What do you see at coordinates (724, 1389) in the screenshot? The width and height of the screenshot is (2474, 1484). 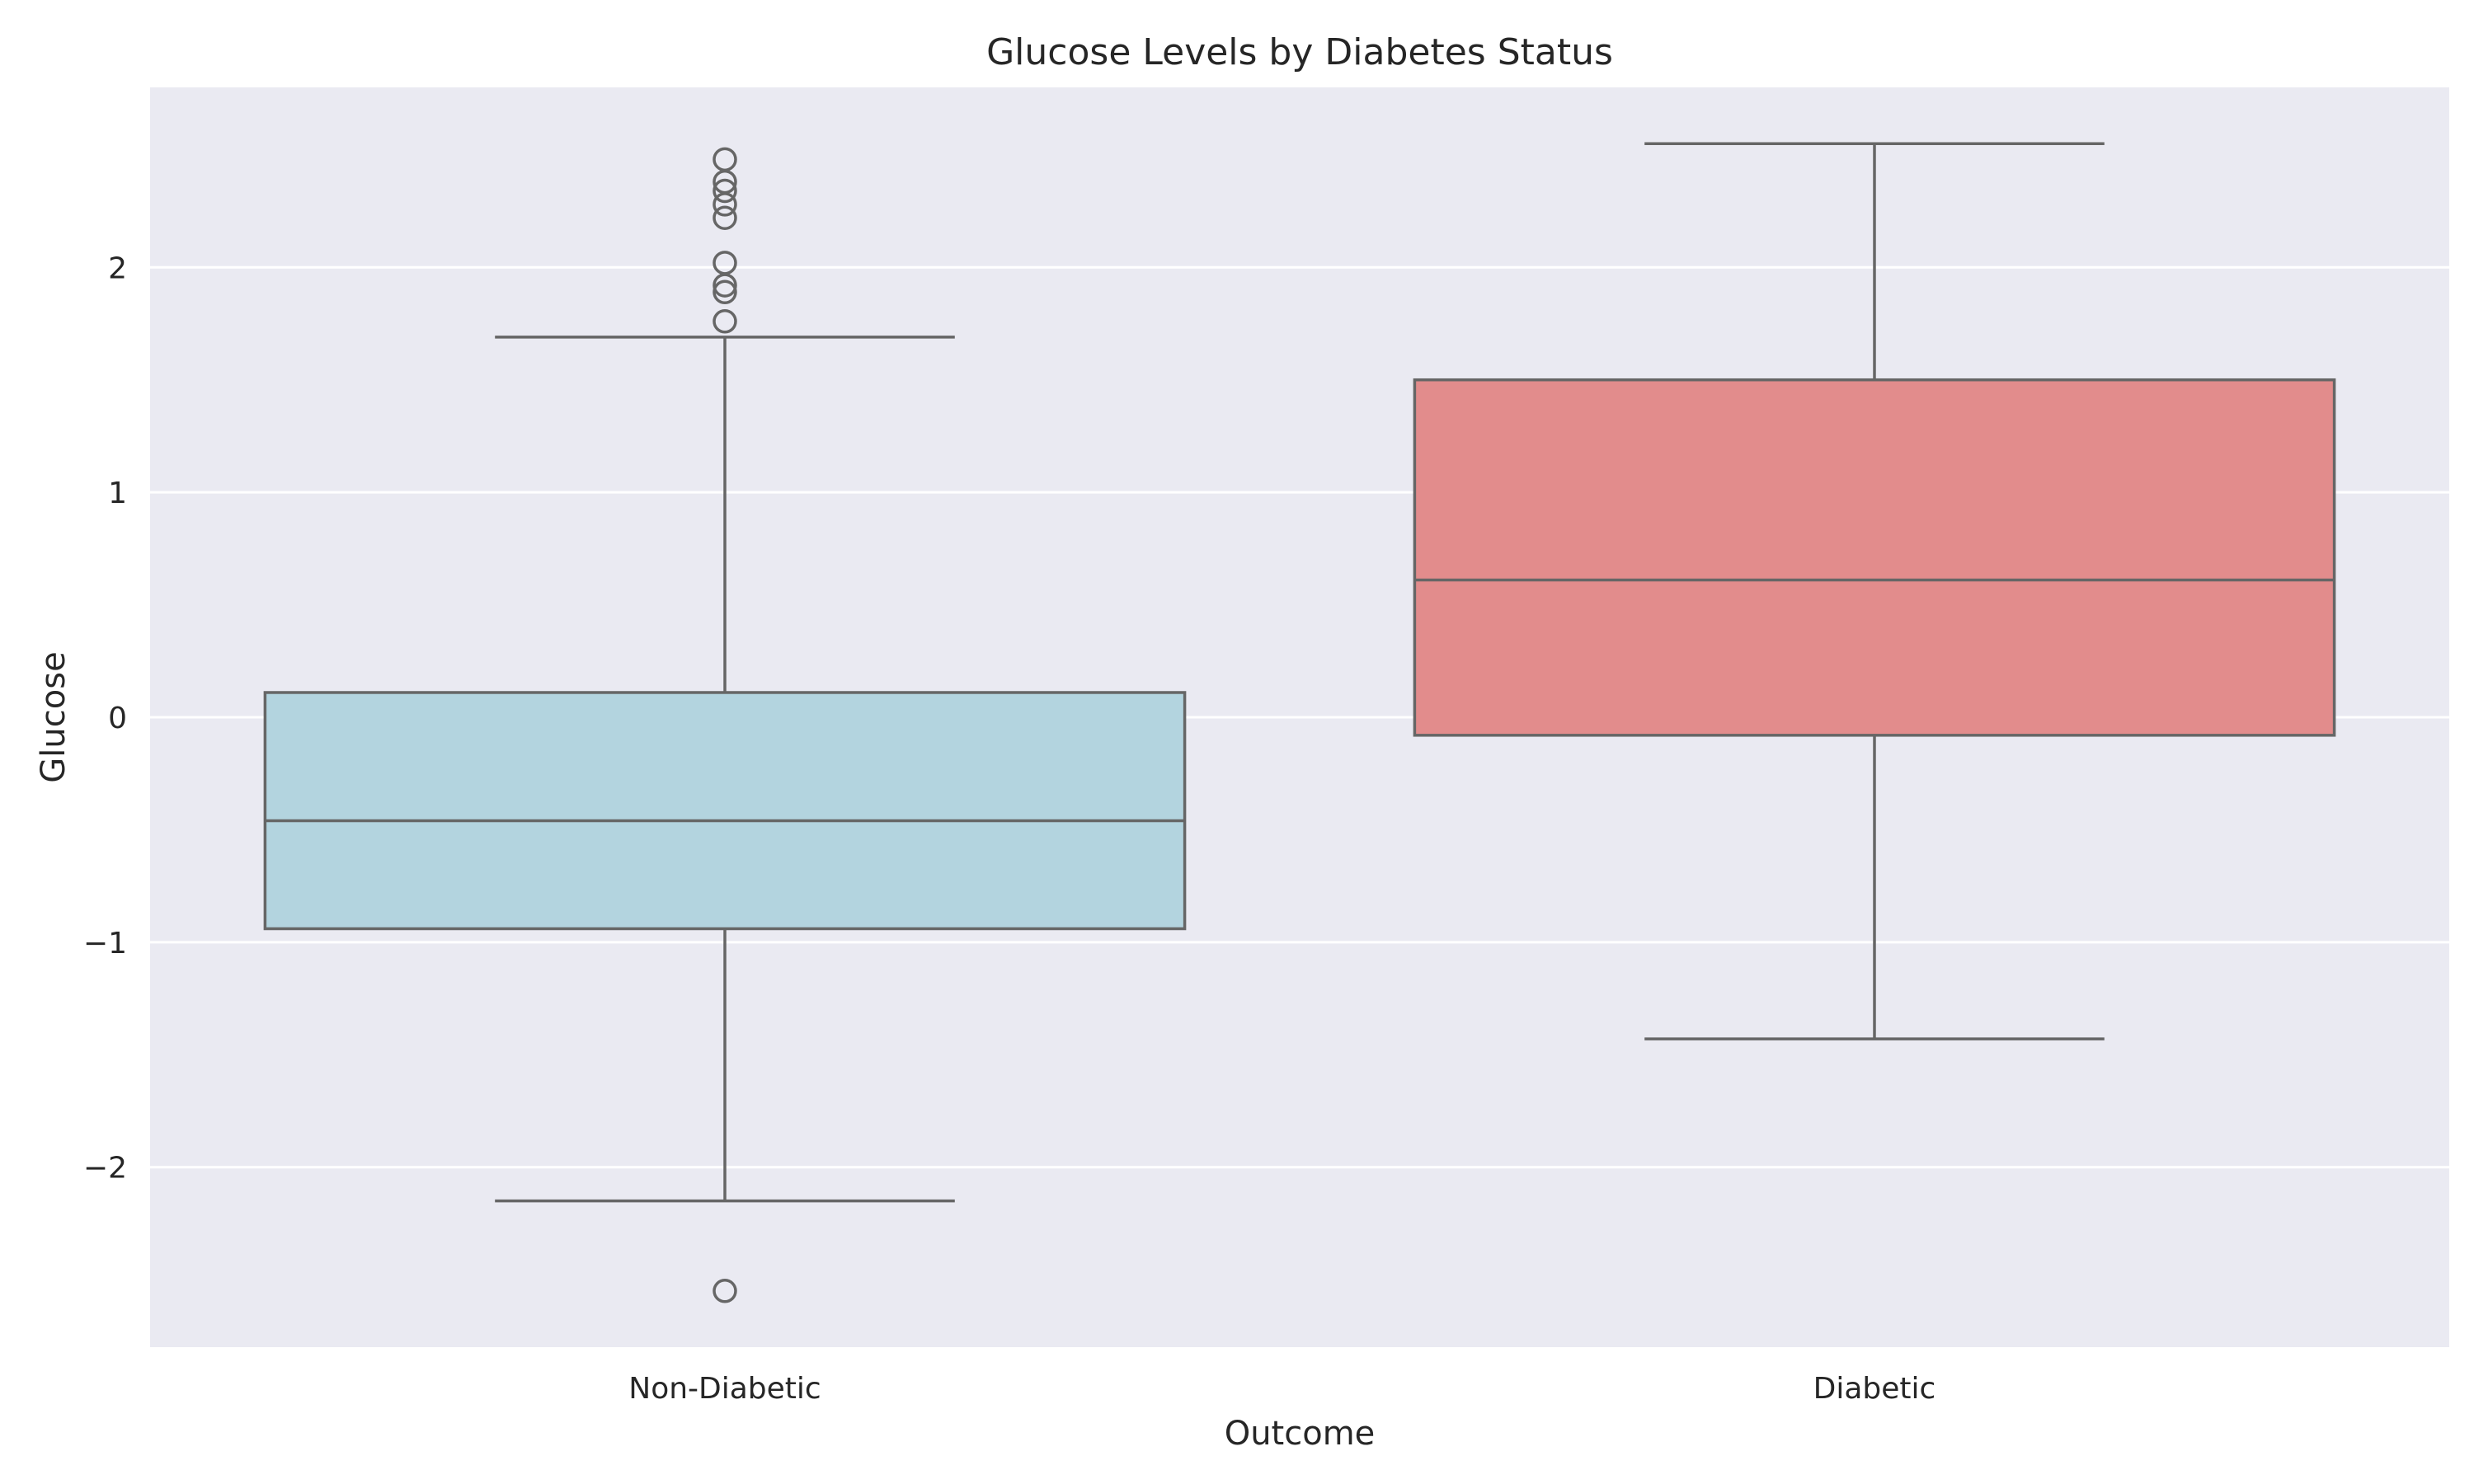 I see `x-tick-label: Non-Diabetic` at bounding box center [724, 1389].